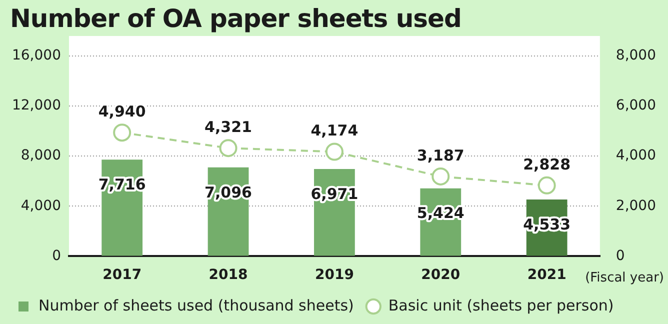  I want to click on x-tick-label: 2021, so click(546, 275).